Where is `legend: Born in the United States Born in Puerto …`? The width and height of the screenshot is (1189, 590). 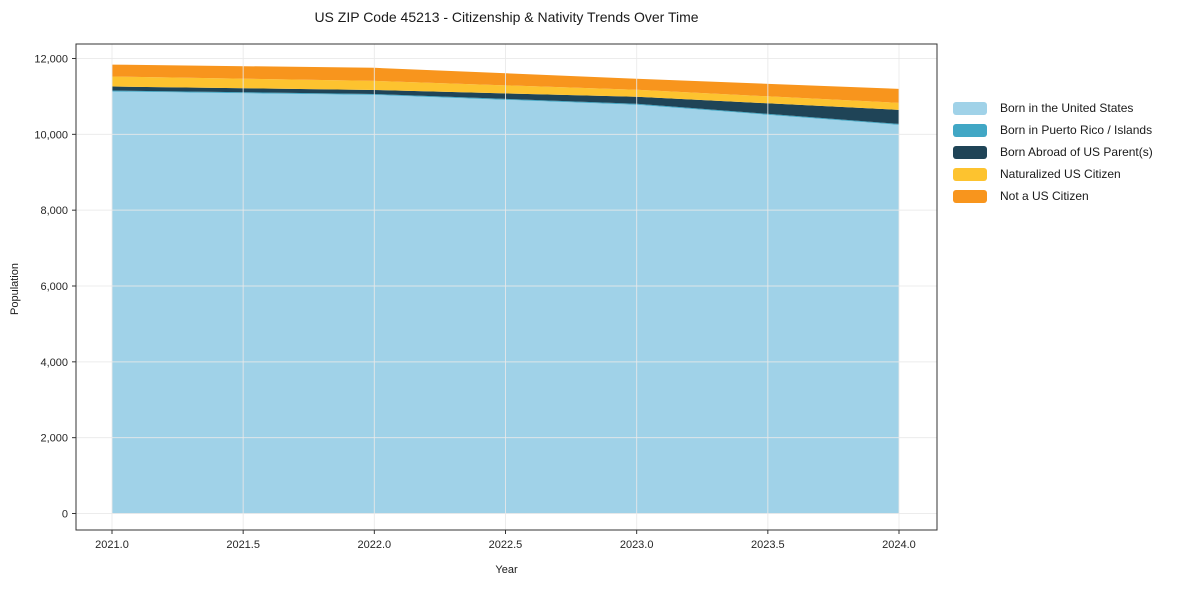
legend: Born in the United States Born in Puerto … is located at coordinates (1053, 152).